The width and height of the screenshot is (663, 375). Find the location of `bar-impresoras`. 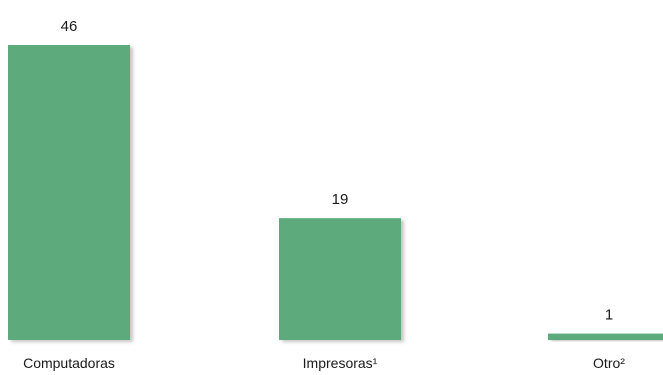

bar-impresoras is located at coordinates (340, 279).